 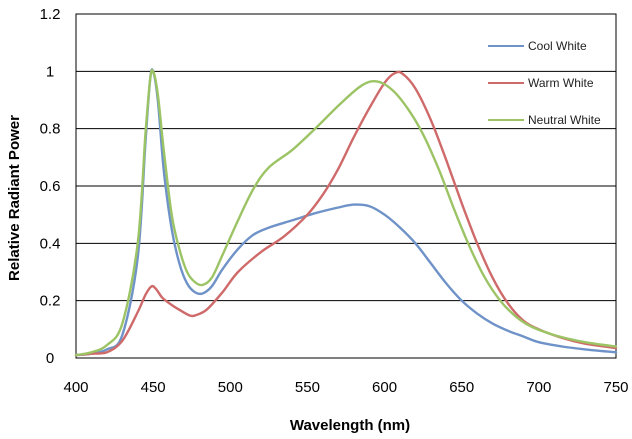 What do you see at coordinates (153, 387) in the screenshot?
I see `x-tick-label: 450` at bounding box center [153, 387].